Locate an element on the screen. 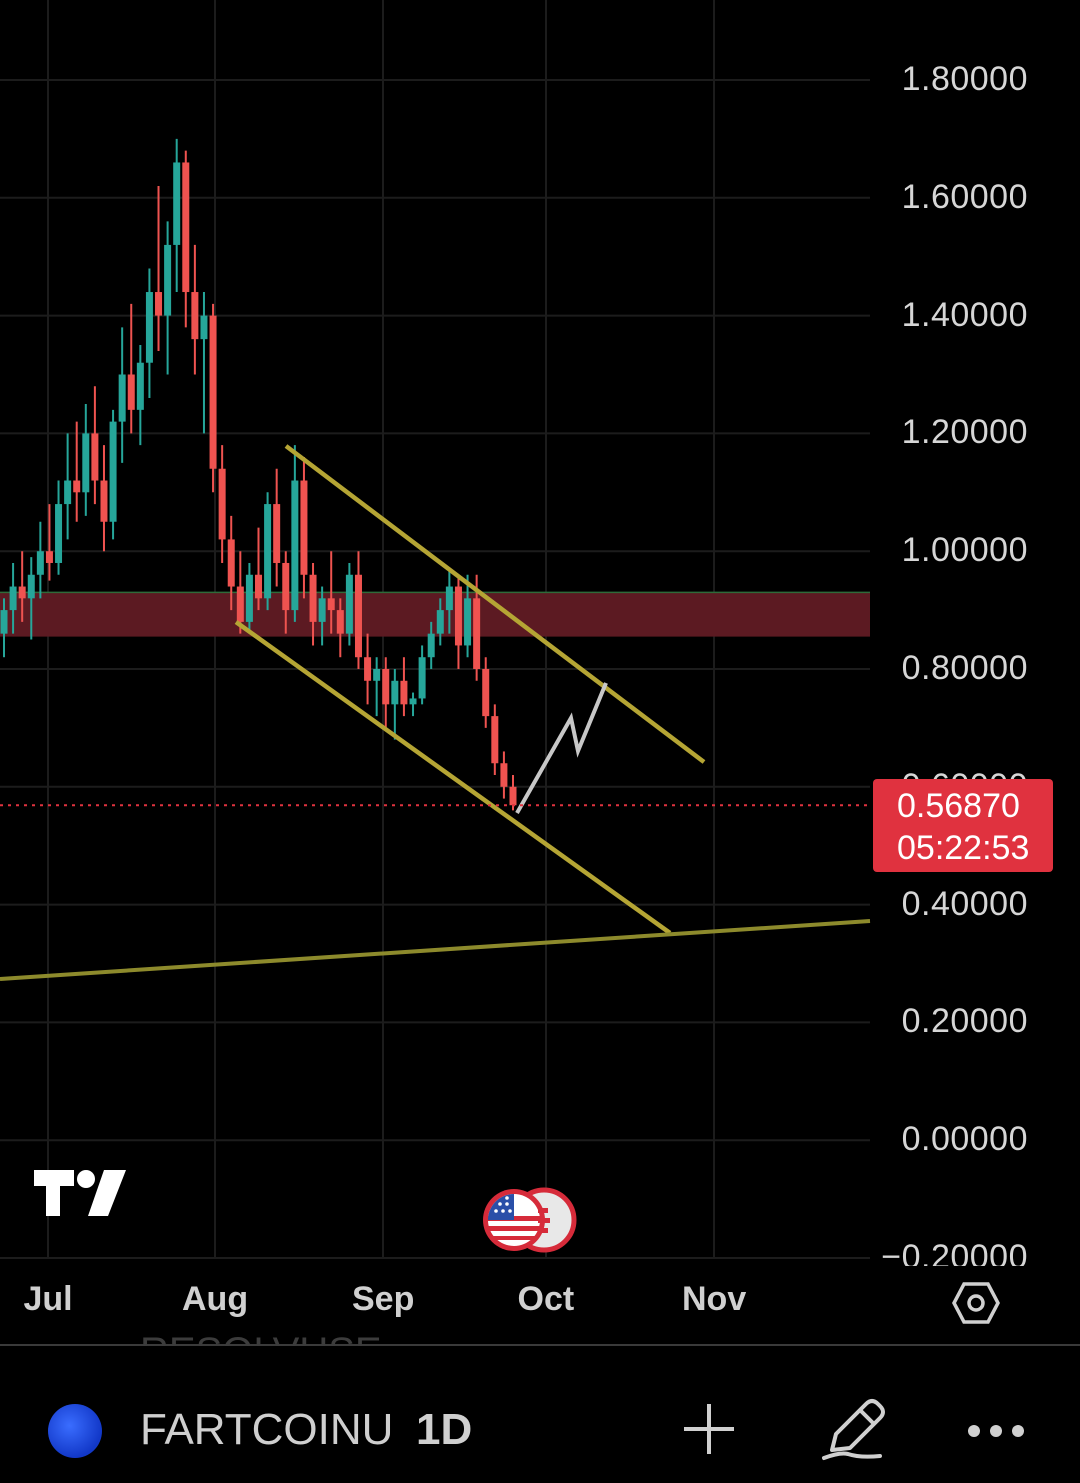 The height and width of the screenshot is (1483, 1080). projection-path is located at coordinates (561, 748).